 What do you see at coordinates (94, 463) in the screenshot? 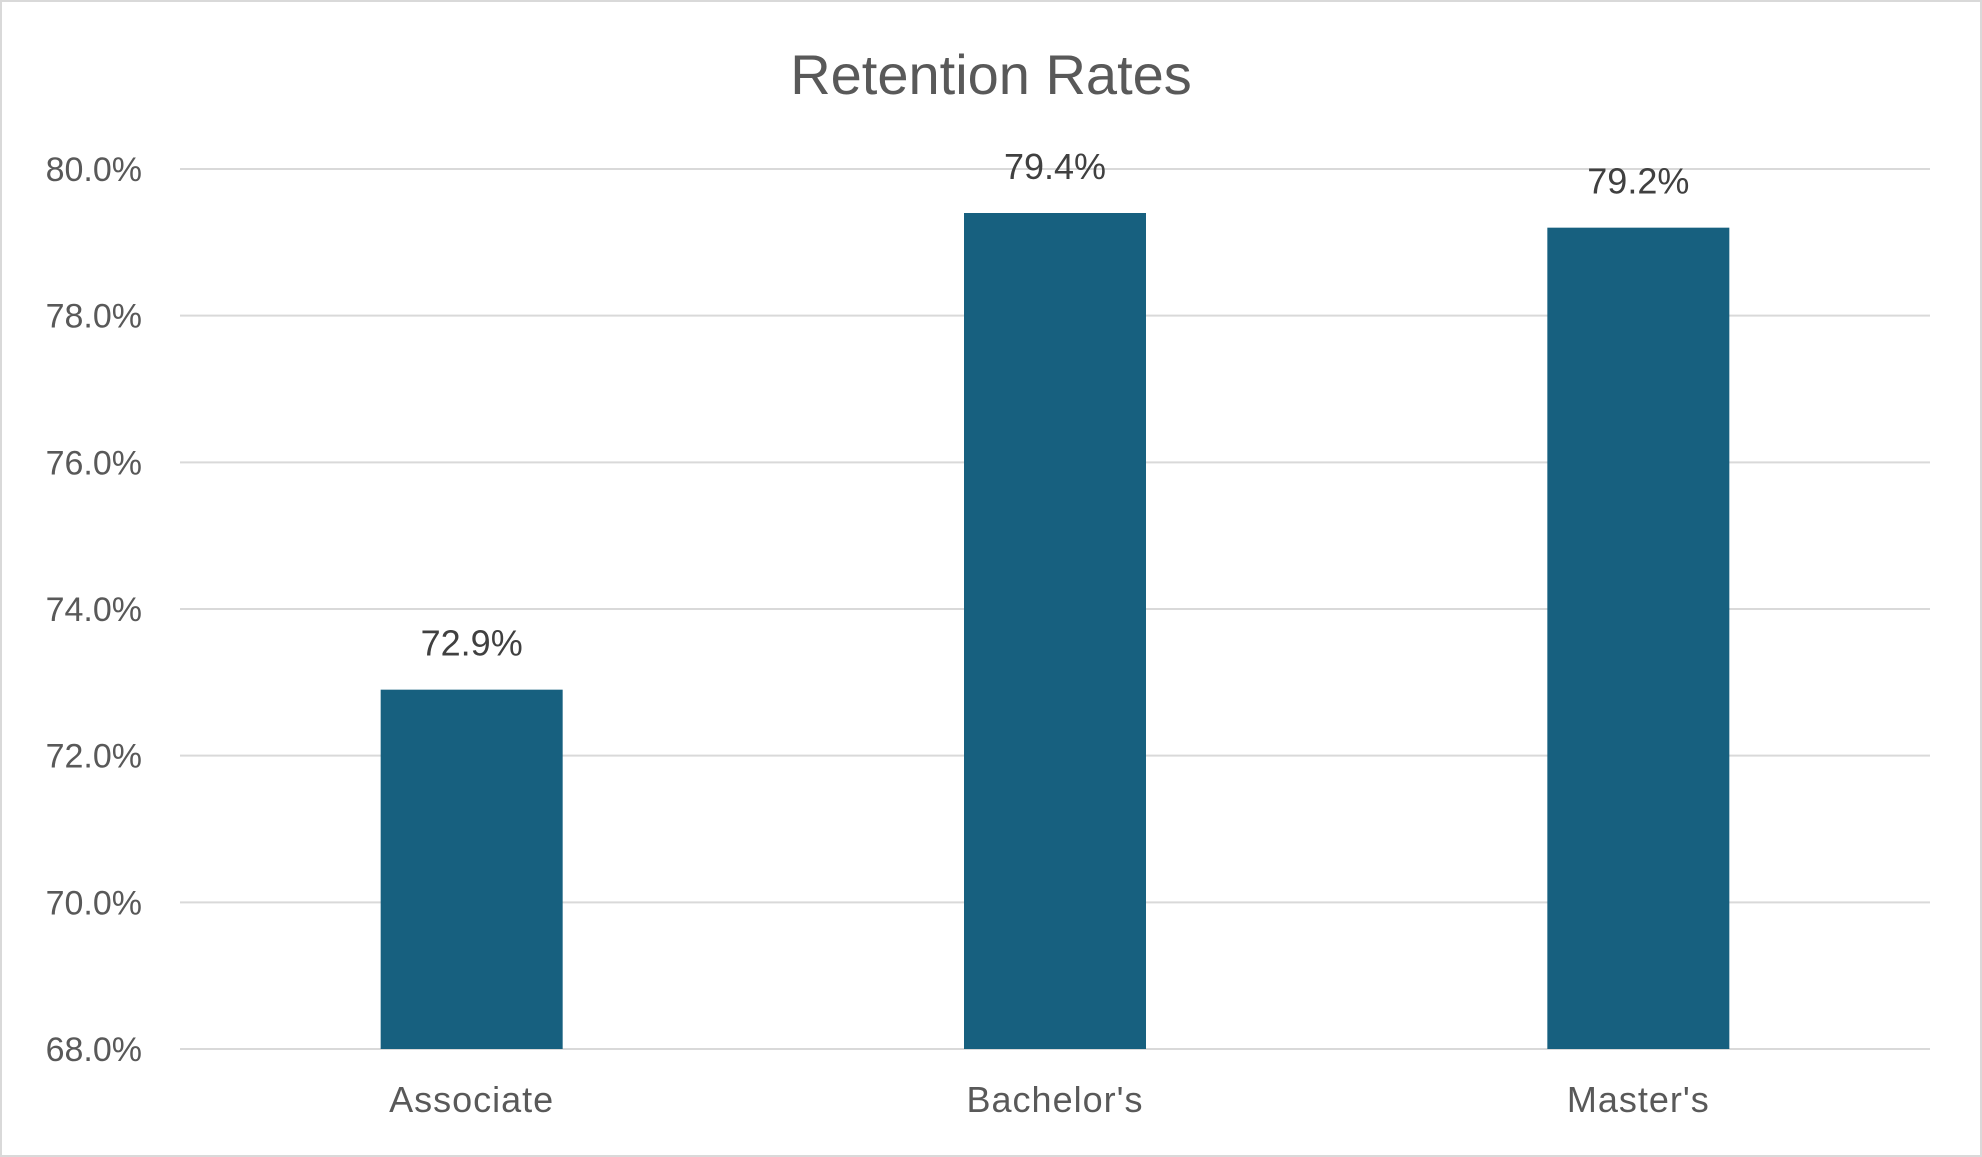
I see `y-tick-label: 76.0%` at bounding box center [94, 463].